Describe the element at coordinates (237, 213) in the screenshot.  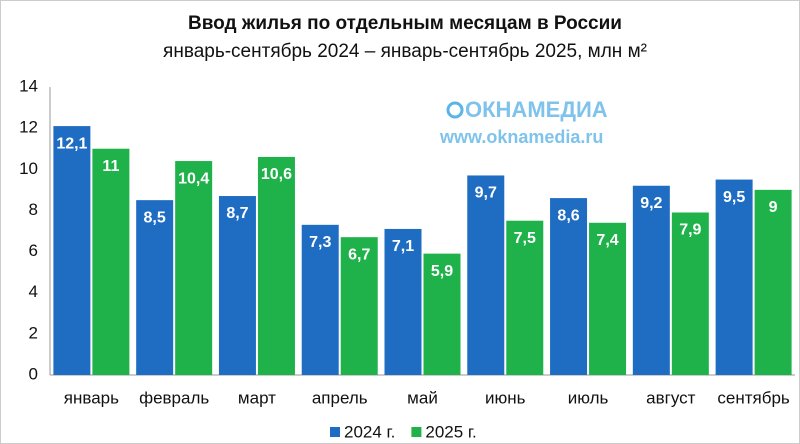
I see `value-label: 8,7` at that location.